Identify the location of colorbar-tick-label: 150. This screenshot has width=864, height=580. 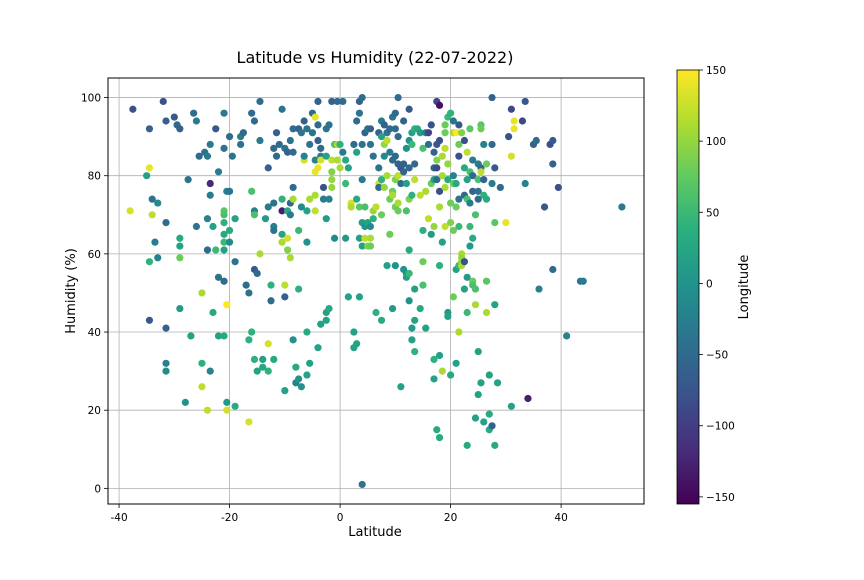
(716, 71).